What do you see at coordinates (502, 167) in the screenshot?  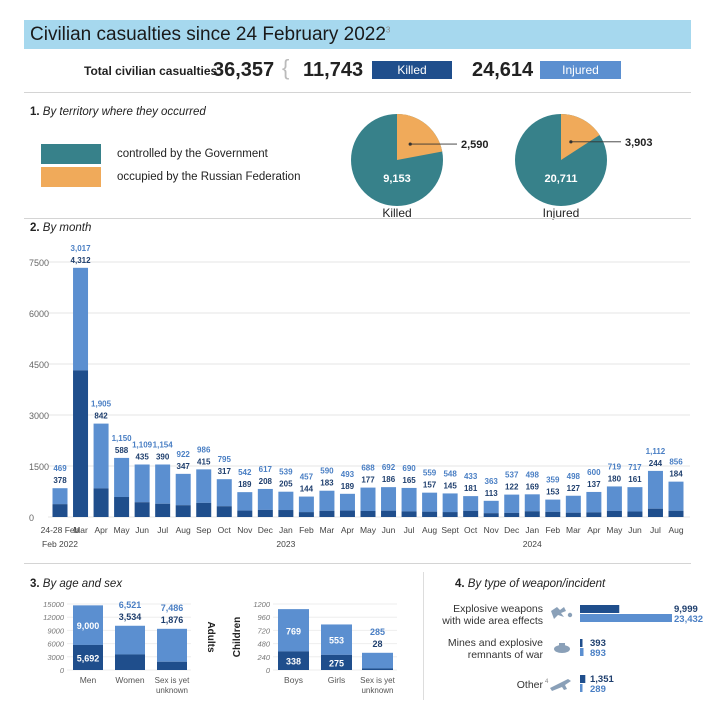 I see `territory-pies: 2,590 9,153 Killed 3,903 20,711 Injured` at bounding box center [502, 167].